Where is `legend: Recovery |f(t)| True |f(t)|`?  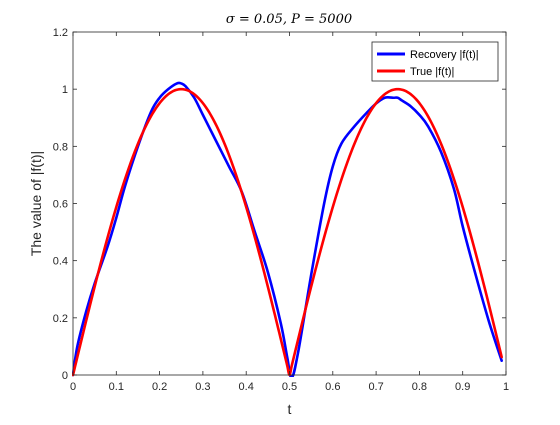 legend: Recovery |f(t)| True |f(t)| is located at coordinates (435, 61).